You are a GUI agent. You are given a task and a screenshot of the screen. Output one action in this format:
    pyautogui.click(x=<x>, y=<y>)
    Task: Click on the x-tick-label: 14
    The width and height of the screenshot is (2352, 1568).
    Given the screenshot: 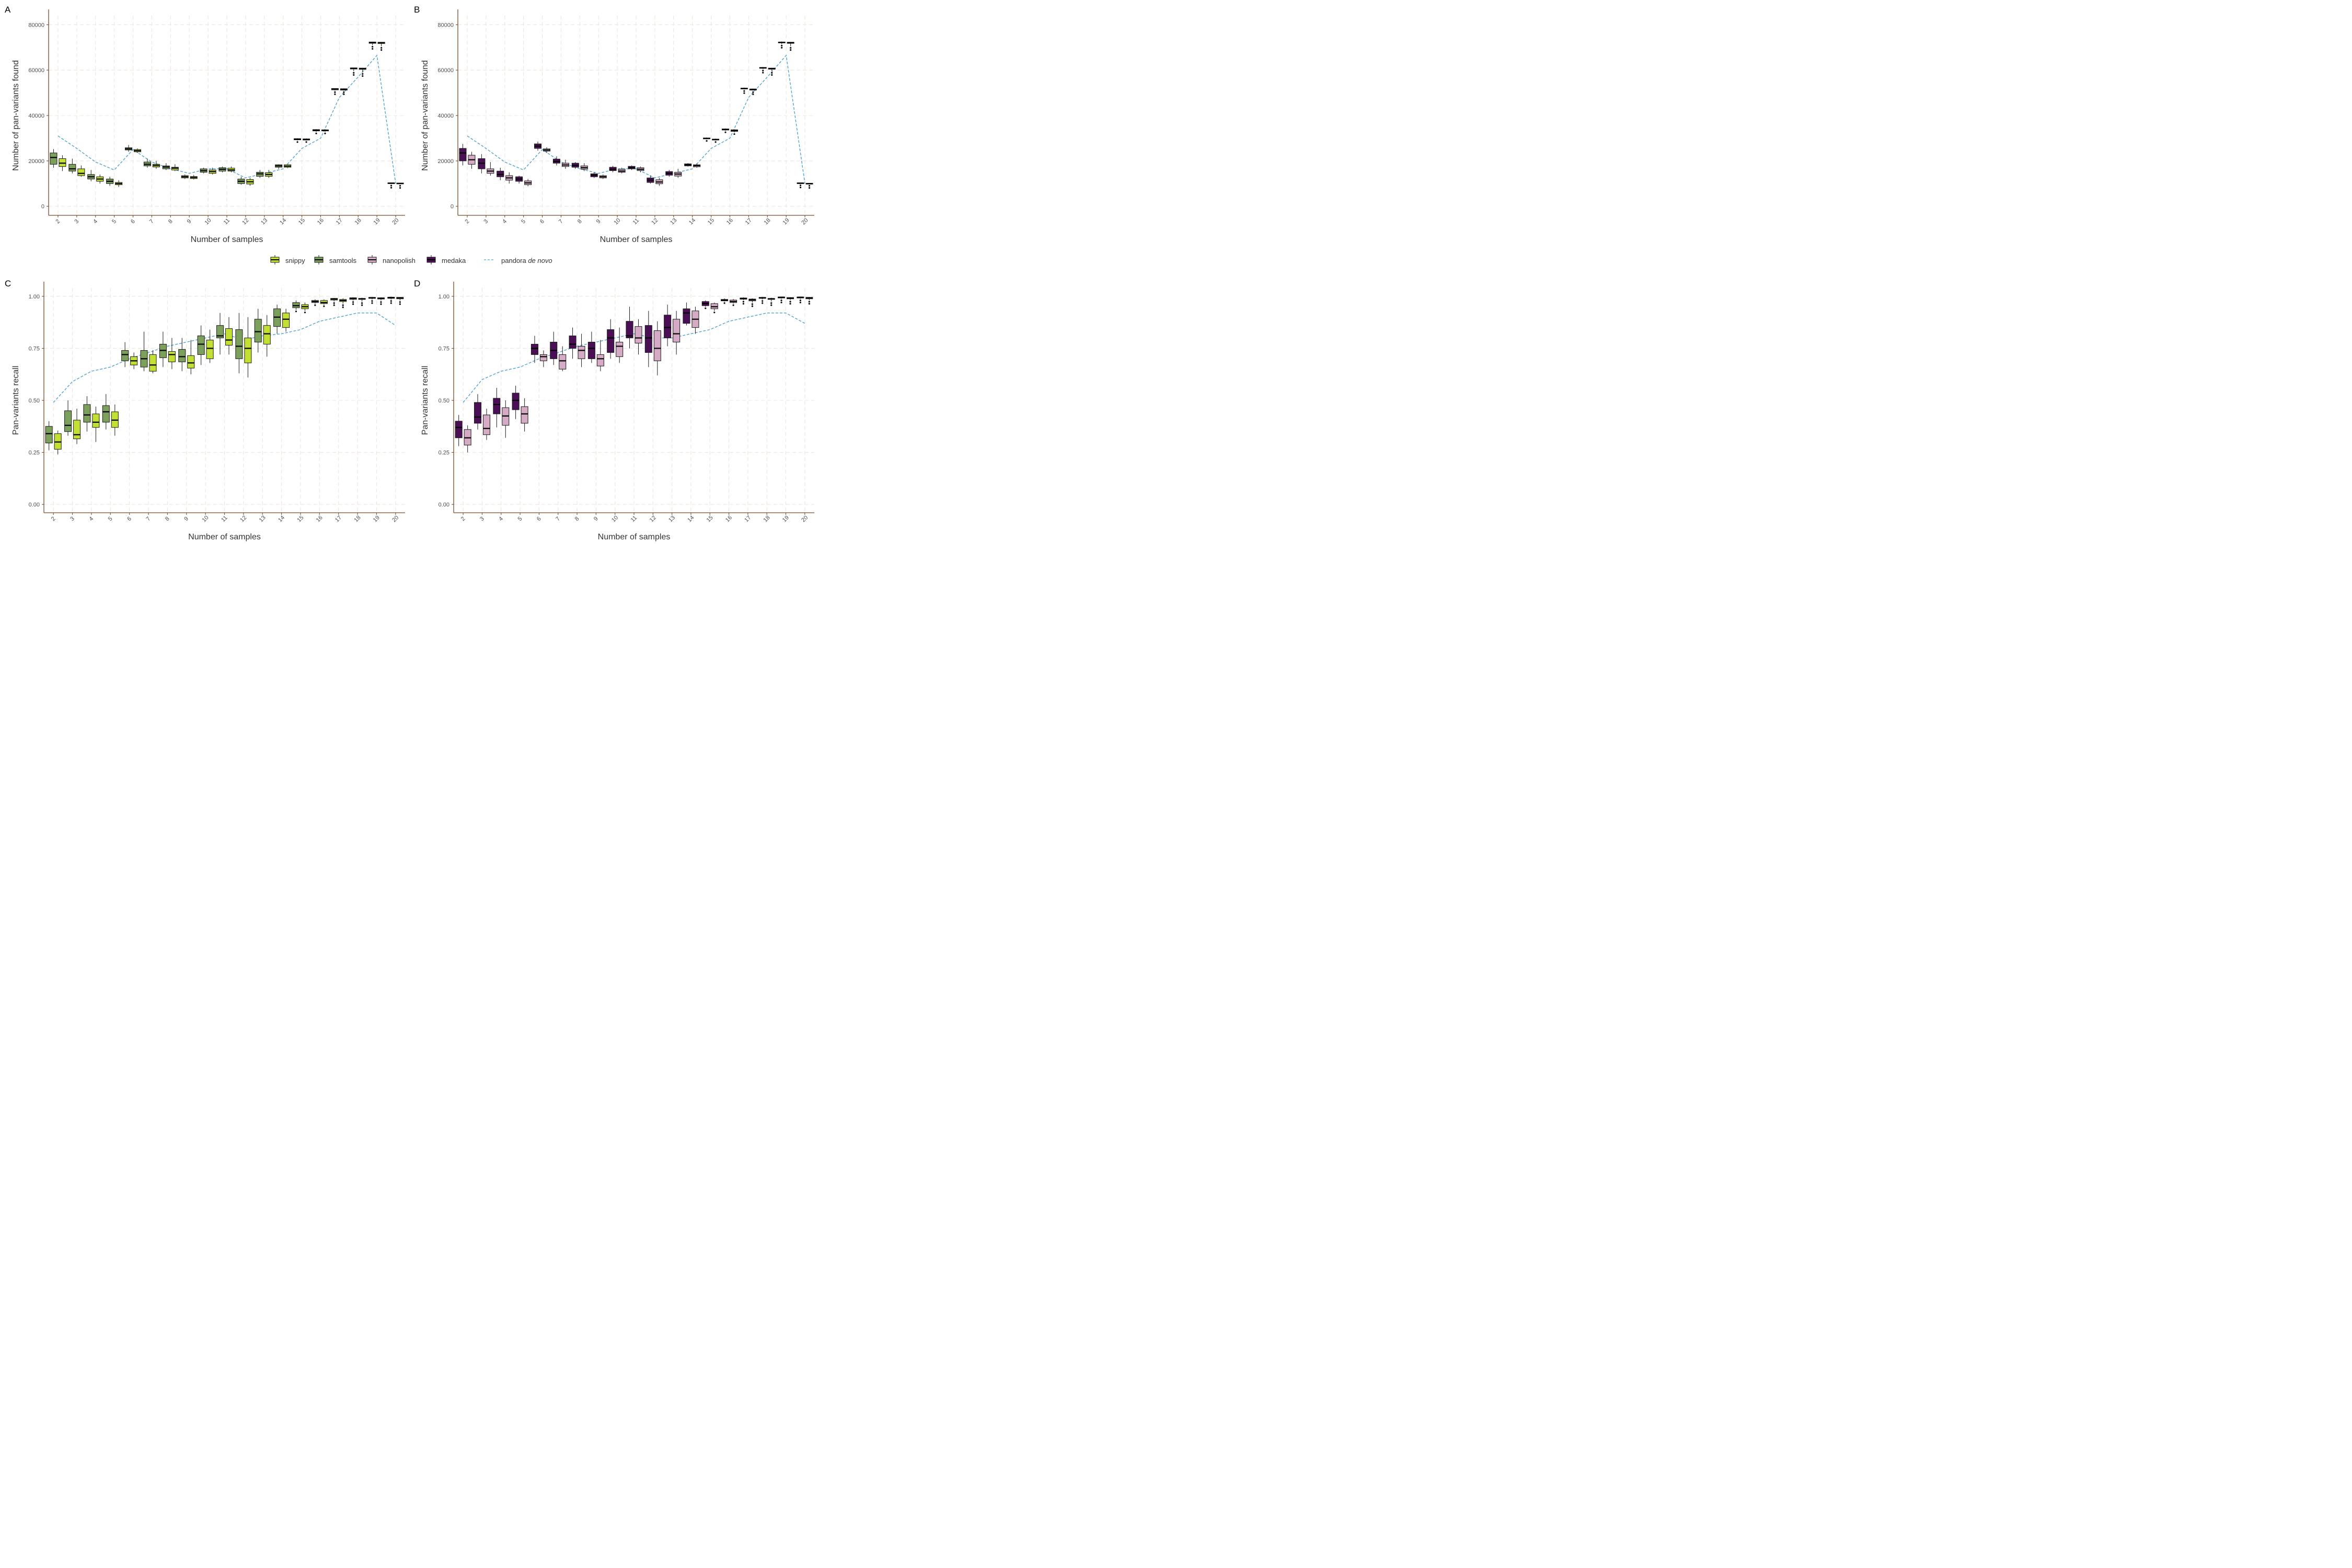 What is the action you would take?
    pyautogui.click(x=281, y=518)
    